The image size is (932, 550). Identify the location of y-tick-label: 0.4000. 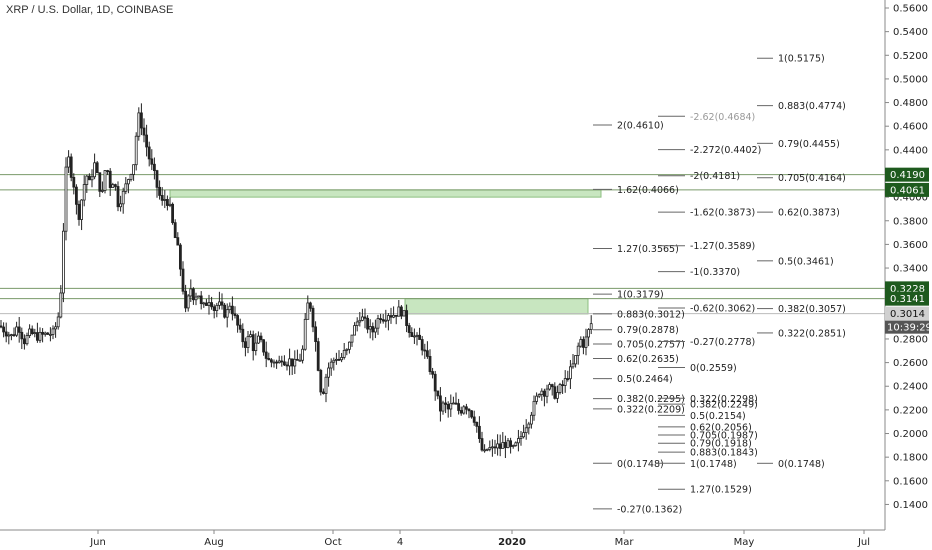
(910, 198).